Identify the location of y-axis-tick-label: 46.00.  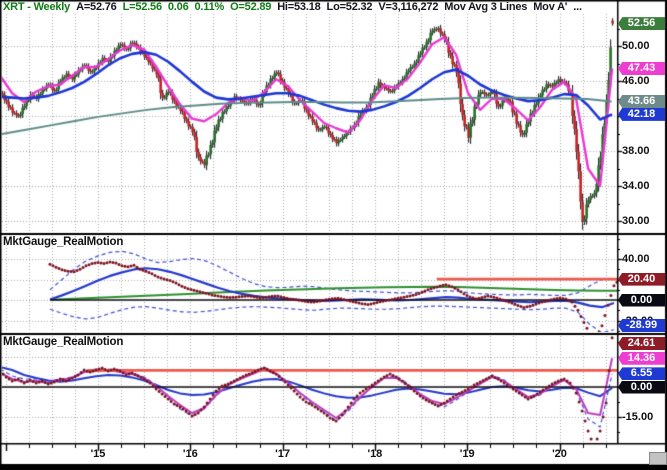
(636, 81).